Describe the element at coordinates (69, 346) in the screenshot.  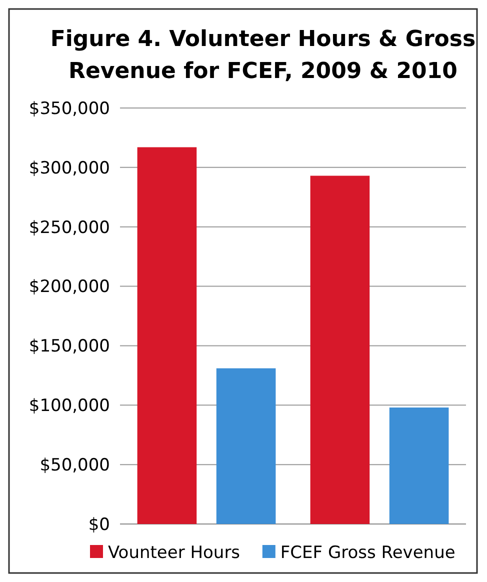
I see `y-tick-label: $150,000` at that location.